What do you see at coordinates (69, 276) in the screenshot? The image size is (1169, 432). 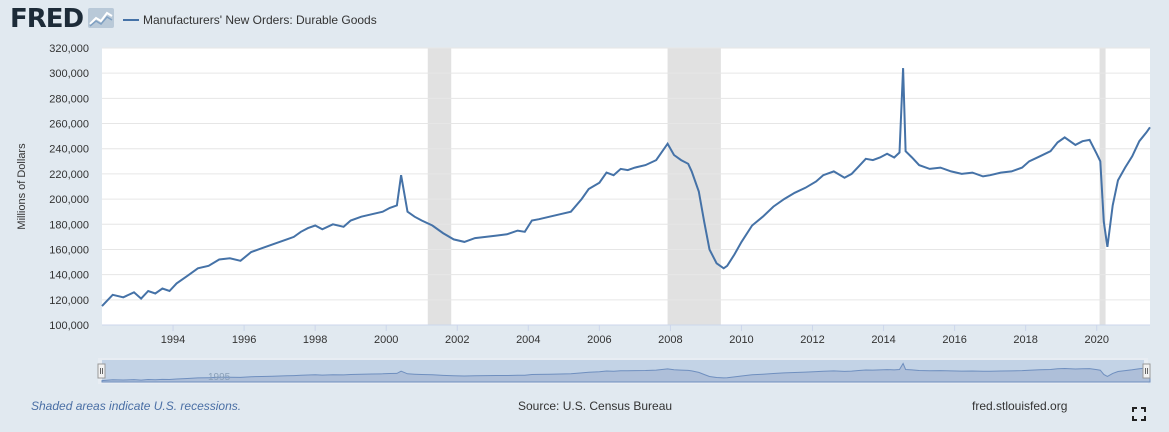 I see `y-tick-label: 140,000` at bounding box center [69, 276].